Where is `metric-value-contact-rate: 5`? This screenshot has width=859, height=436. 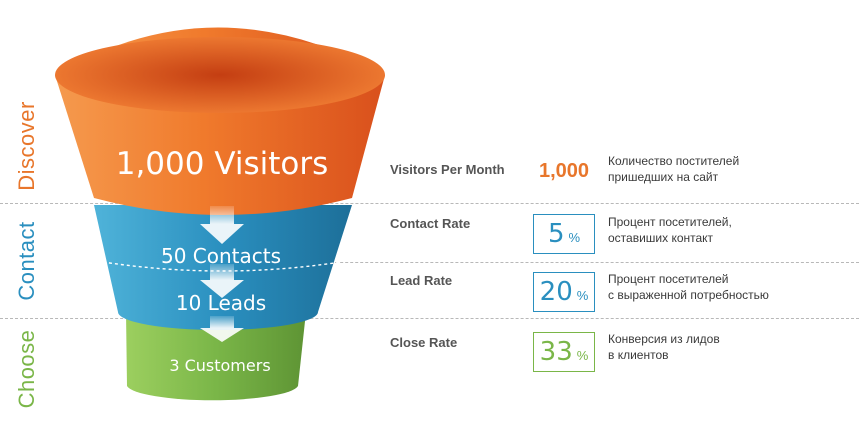
metric-value-contact-rate: 5 is located at coordinates (556, 234).